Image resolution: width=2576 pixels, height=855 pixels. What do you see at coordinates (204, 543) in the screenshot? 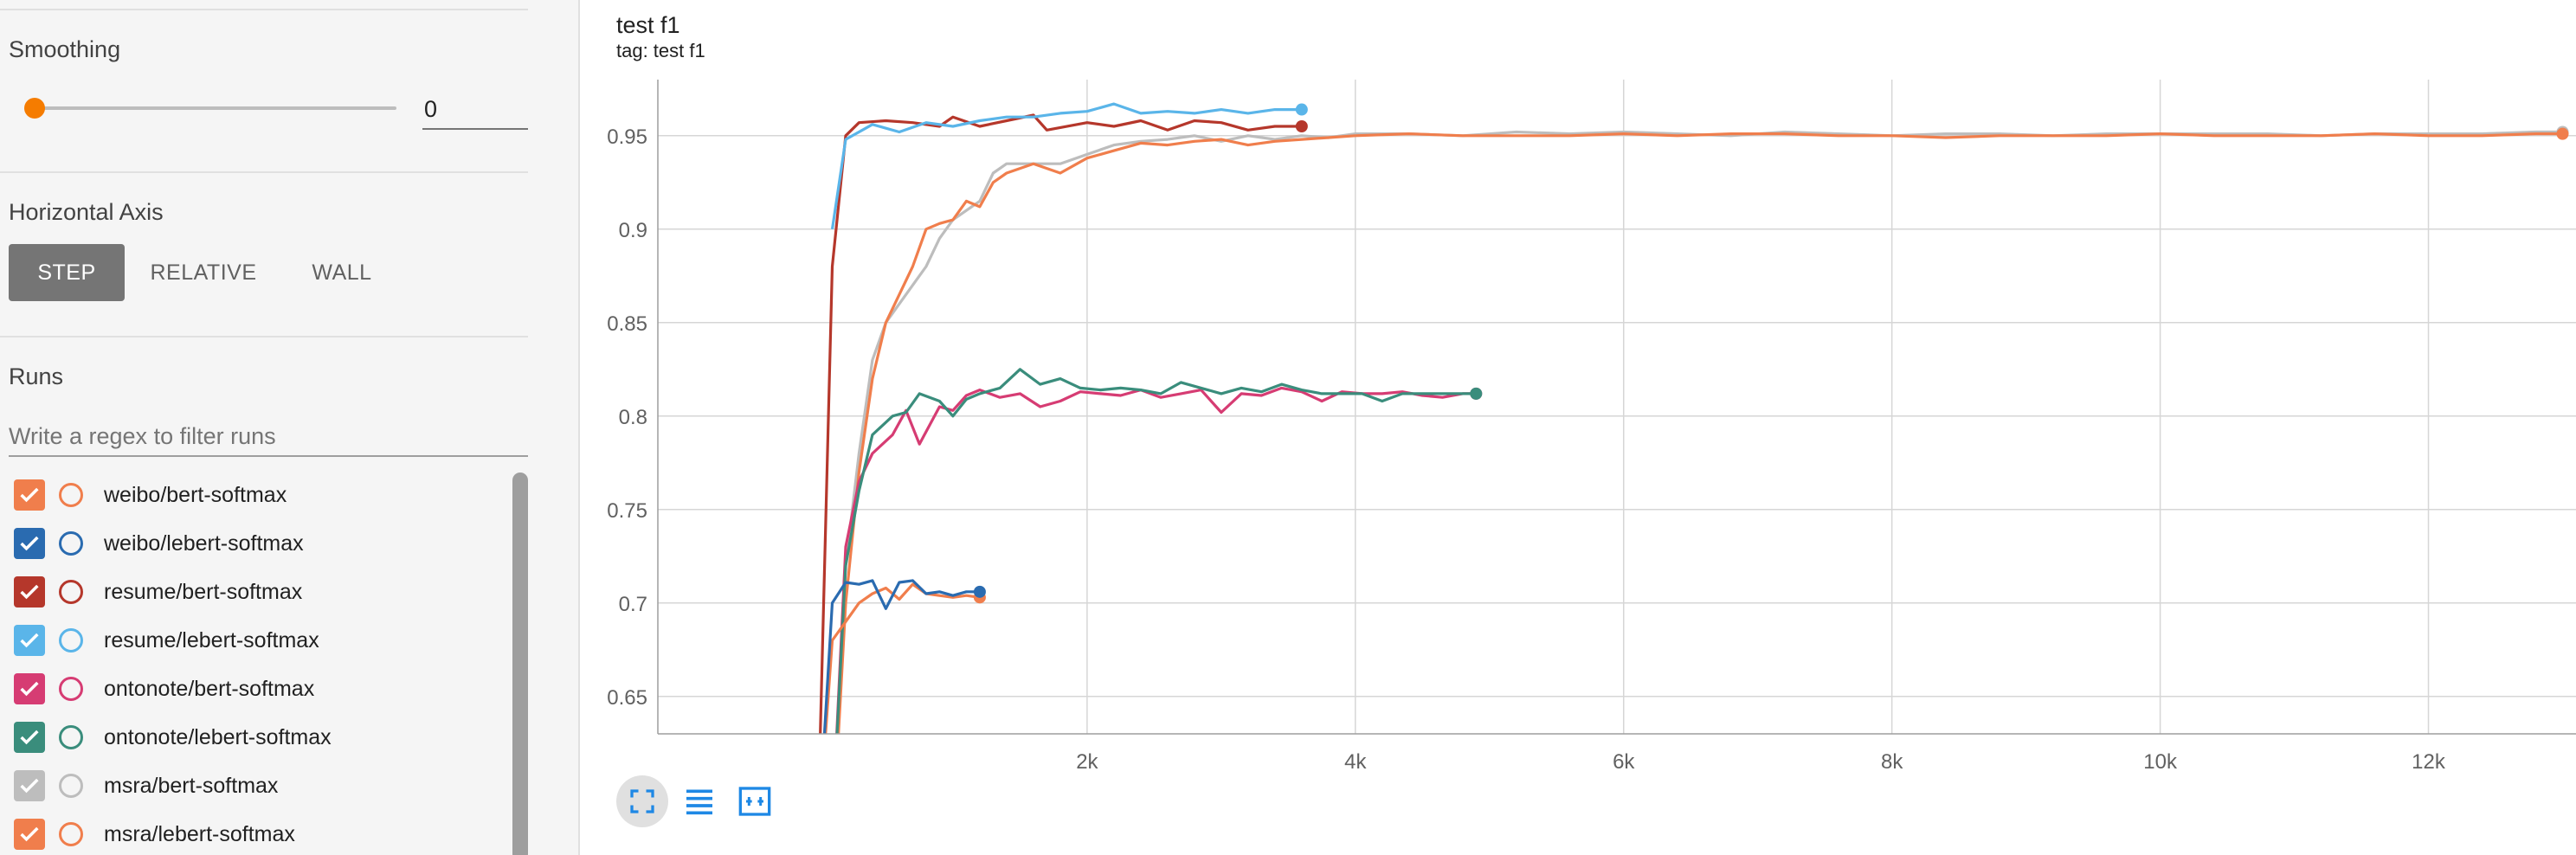
I see `run-label: weibo/lebert-softmax` at bounding box center [204, 543].